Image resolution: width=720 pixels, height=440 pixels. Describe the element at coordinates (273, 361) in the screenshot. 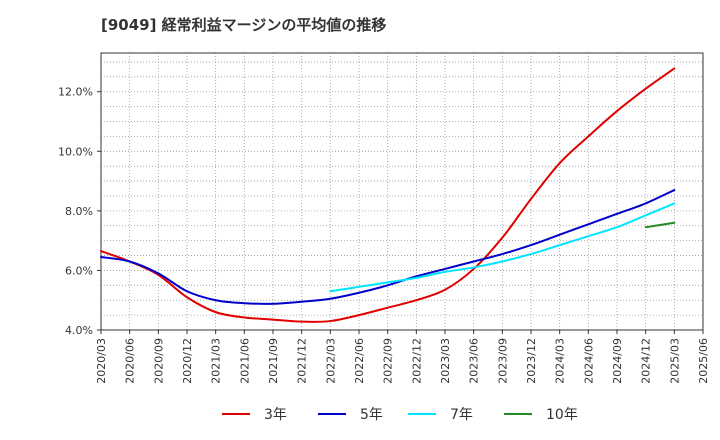

I see `x-tick-label: 2021/09` at that location.